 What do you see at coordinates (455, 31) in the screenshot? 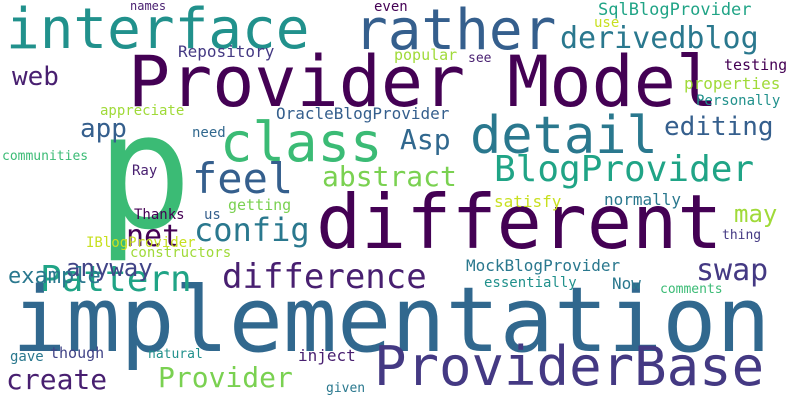
I see `word-rather: rather` at bounding box center [455, 31].